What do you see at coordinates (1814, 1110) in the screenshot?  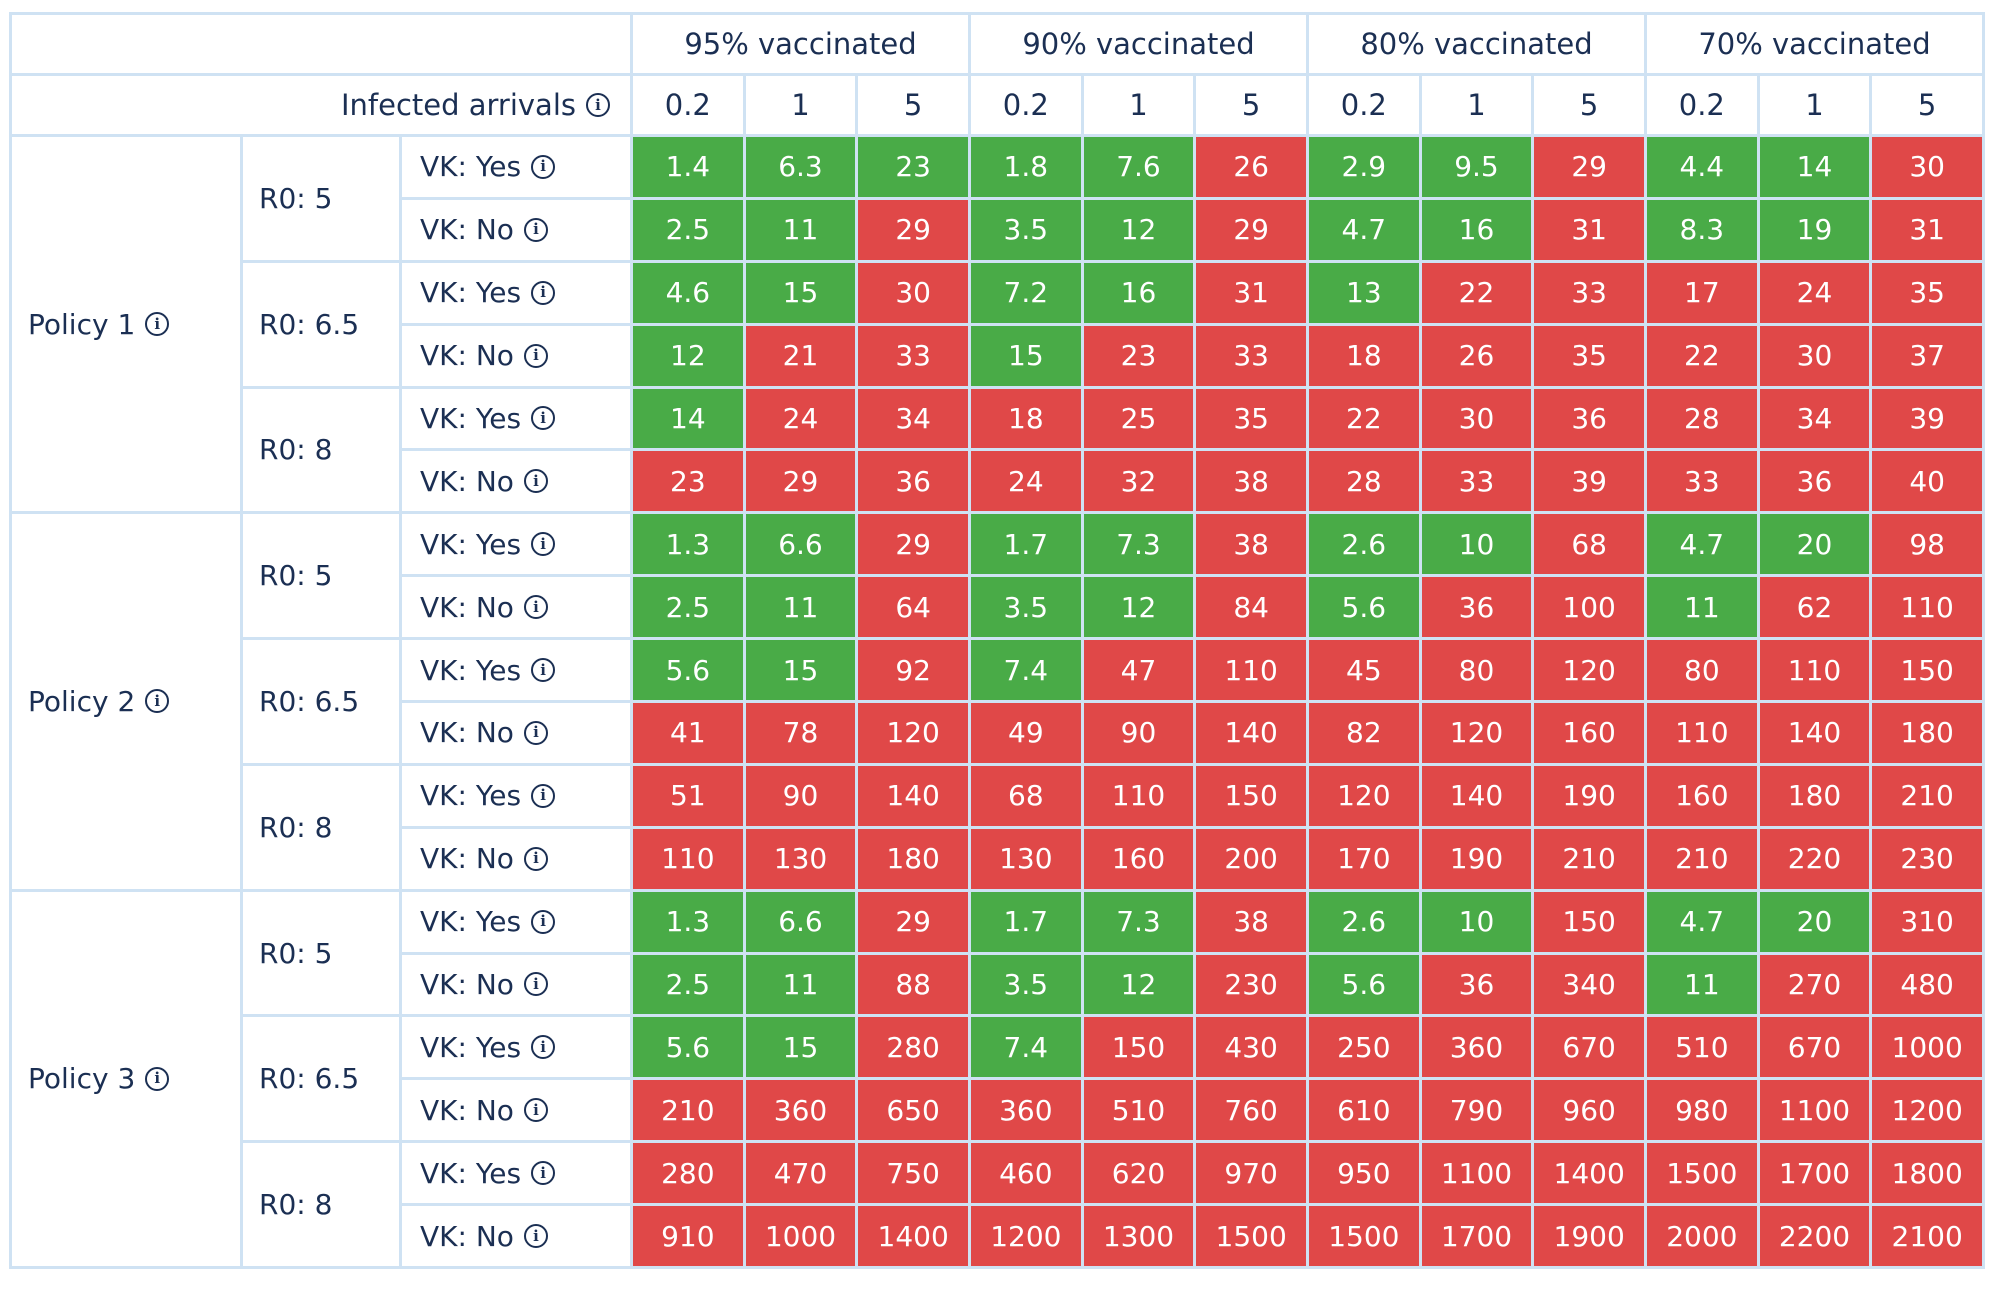 I see `table-cell: 1100` at bounding box center [1814, 1110].